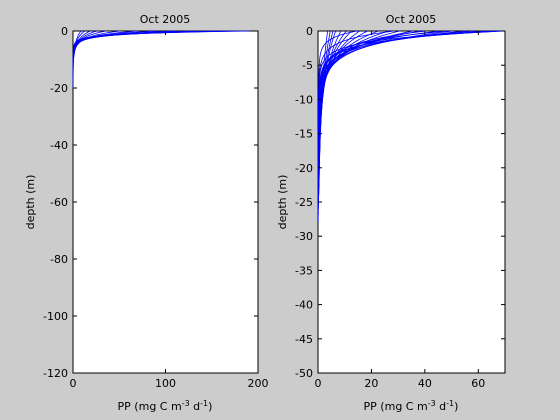 The image size is (560, 420). Describe the element at coordinates (282, 202) in the screenshot. I see `right-plot-y-label: depth (m)` at that location.